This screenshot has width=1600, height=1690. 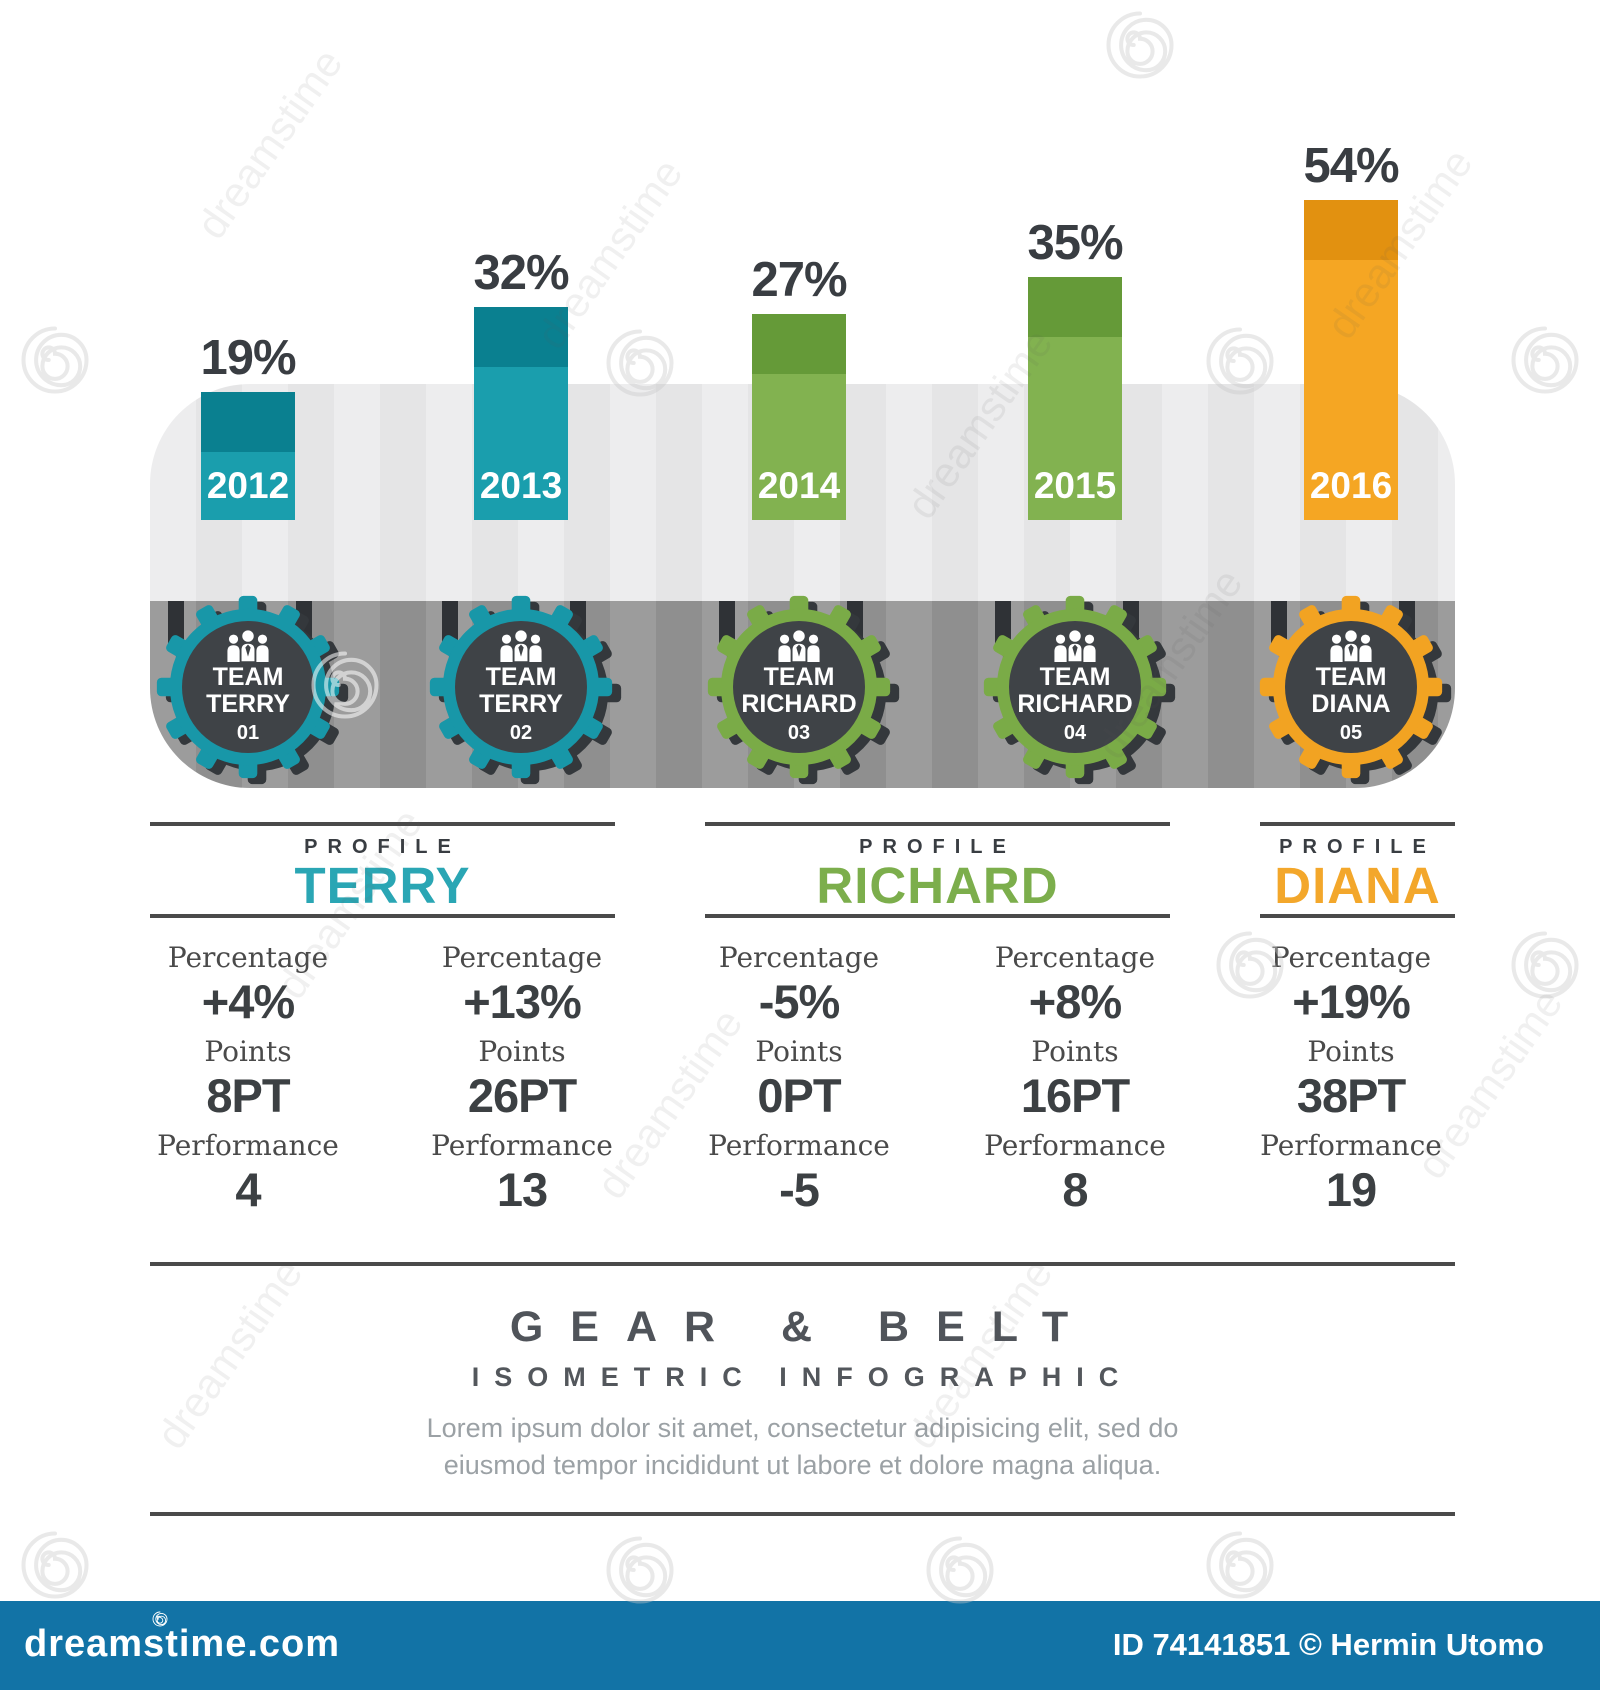 What do you see at coordinates (1351, 732) in the screenshot?
I see `gear-number: 05` at bounding box center [1351, 732].